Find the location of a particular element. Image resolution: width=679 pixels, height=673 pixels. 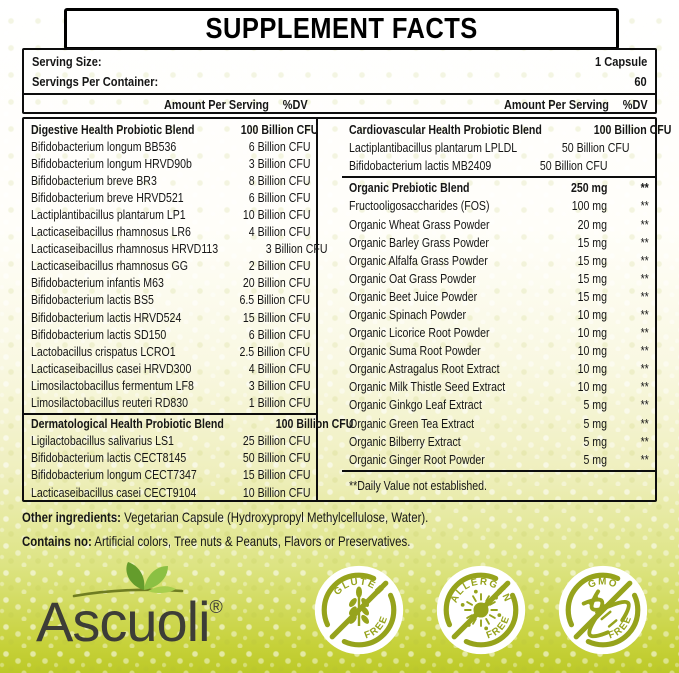

ingredient-name: Organic Bilberry Extract is located at coordinates (405, 441).